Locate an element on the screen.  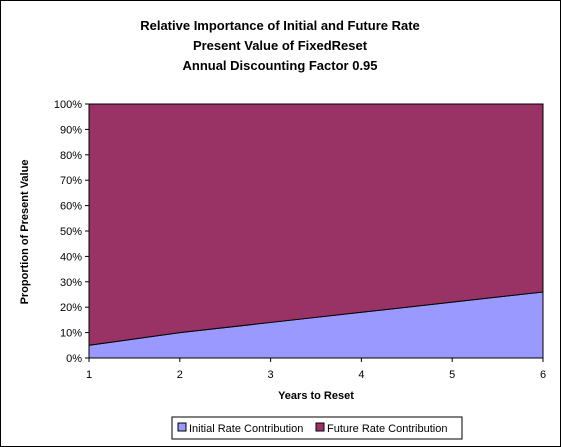
legend-label: Initial Rate Contribution is located at coordinates (246, 429).